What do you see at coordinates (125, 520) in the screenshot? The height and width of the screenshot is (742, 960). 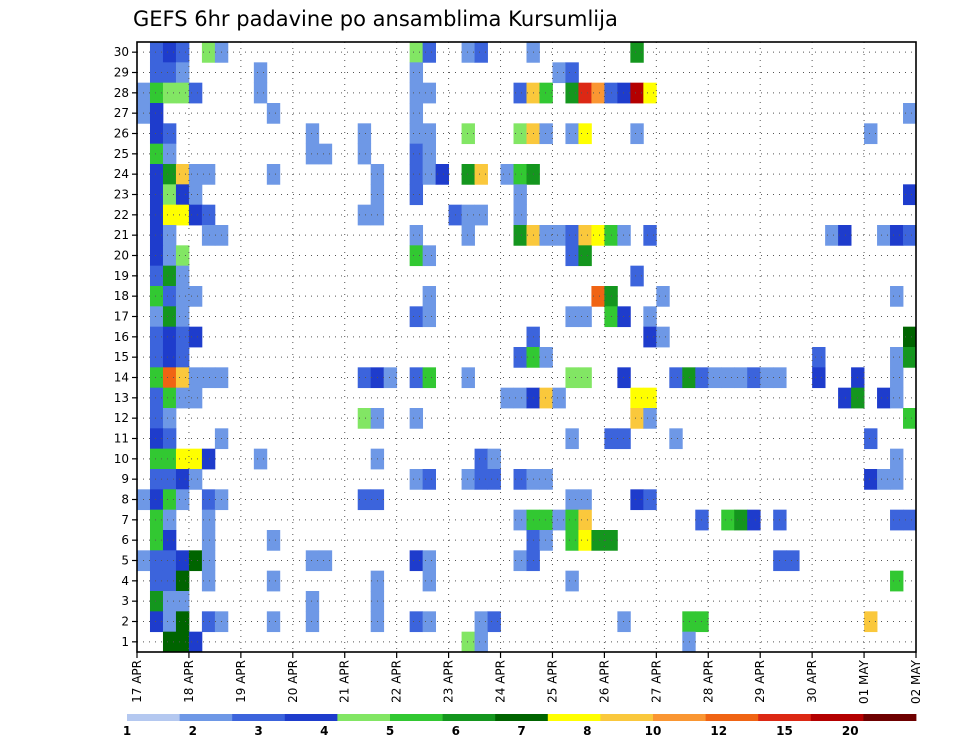 I see `y-tick-label: 7` at bounding box center [125, 520].